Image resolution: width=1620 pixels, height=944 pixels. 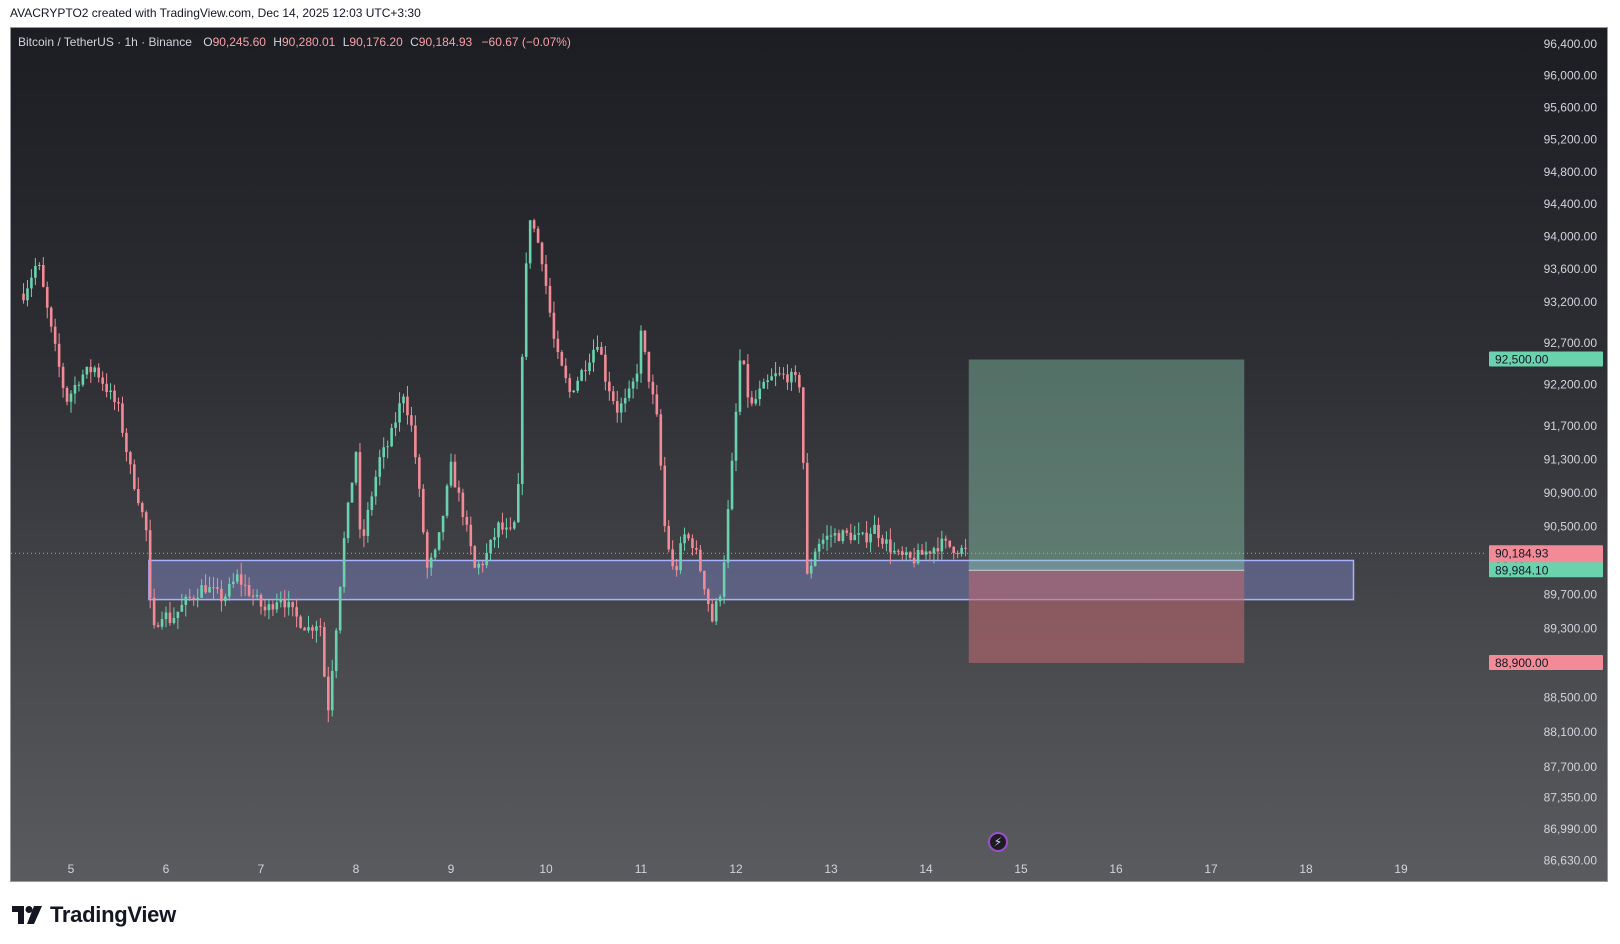 I want to click on x-tick-label: 7, so click(x=261, y=869).